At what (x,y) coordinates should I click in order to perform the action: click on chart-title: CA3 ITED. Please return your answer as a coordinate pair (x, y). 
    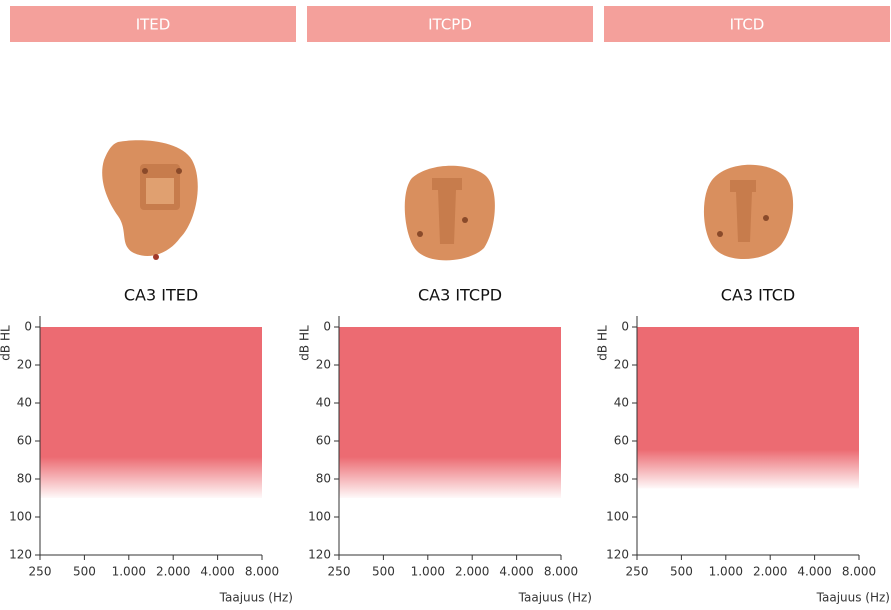
    Looking at the image, I should click on (161, 295).